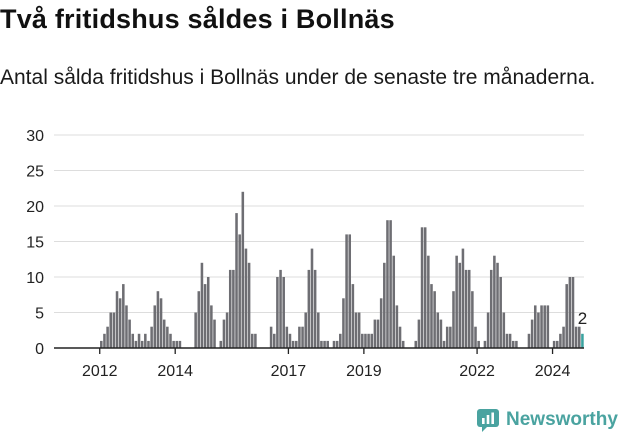 This screenshot has height=439, width=631. I want to click on logo-text: Newsworthy, so click(562, 419).